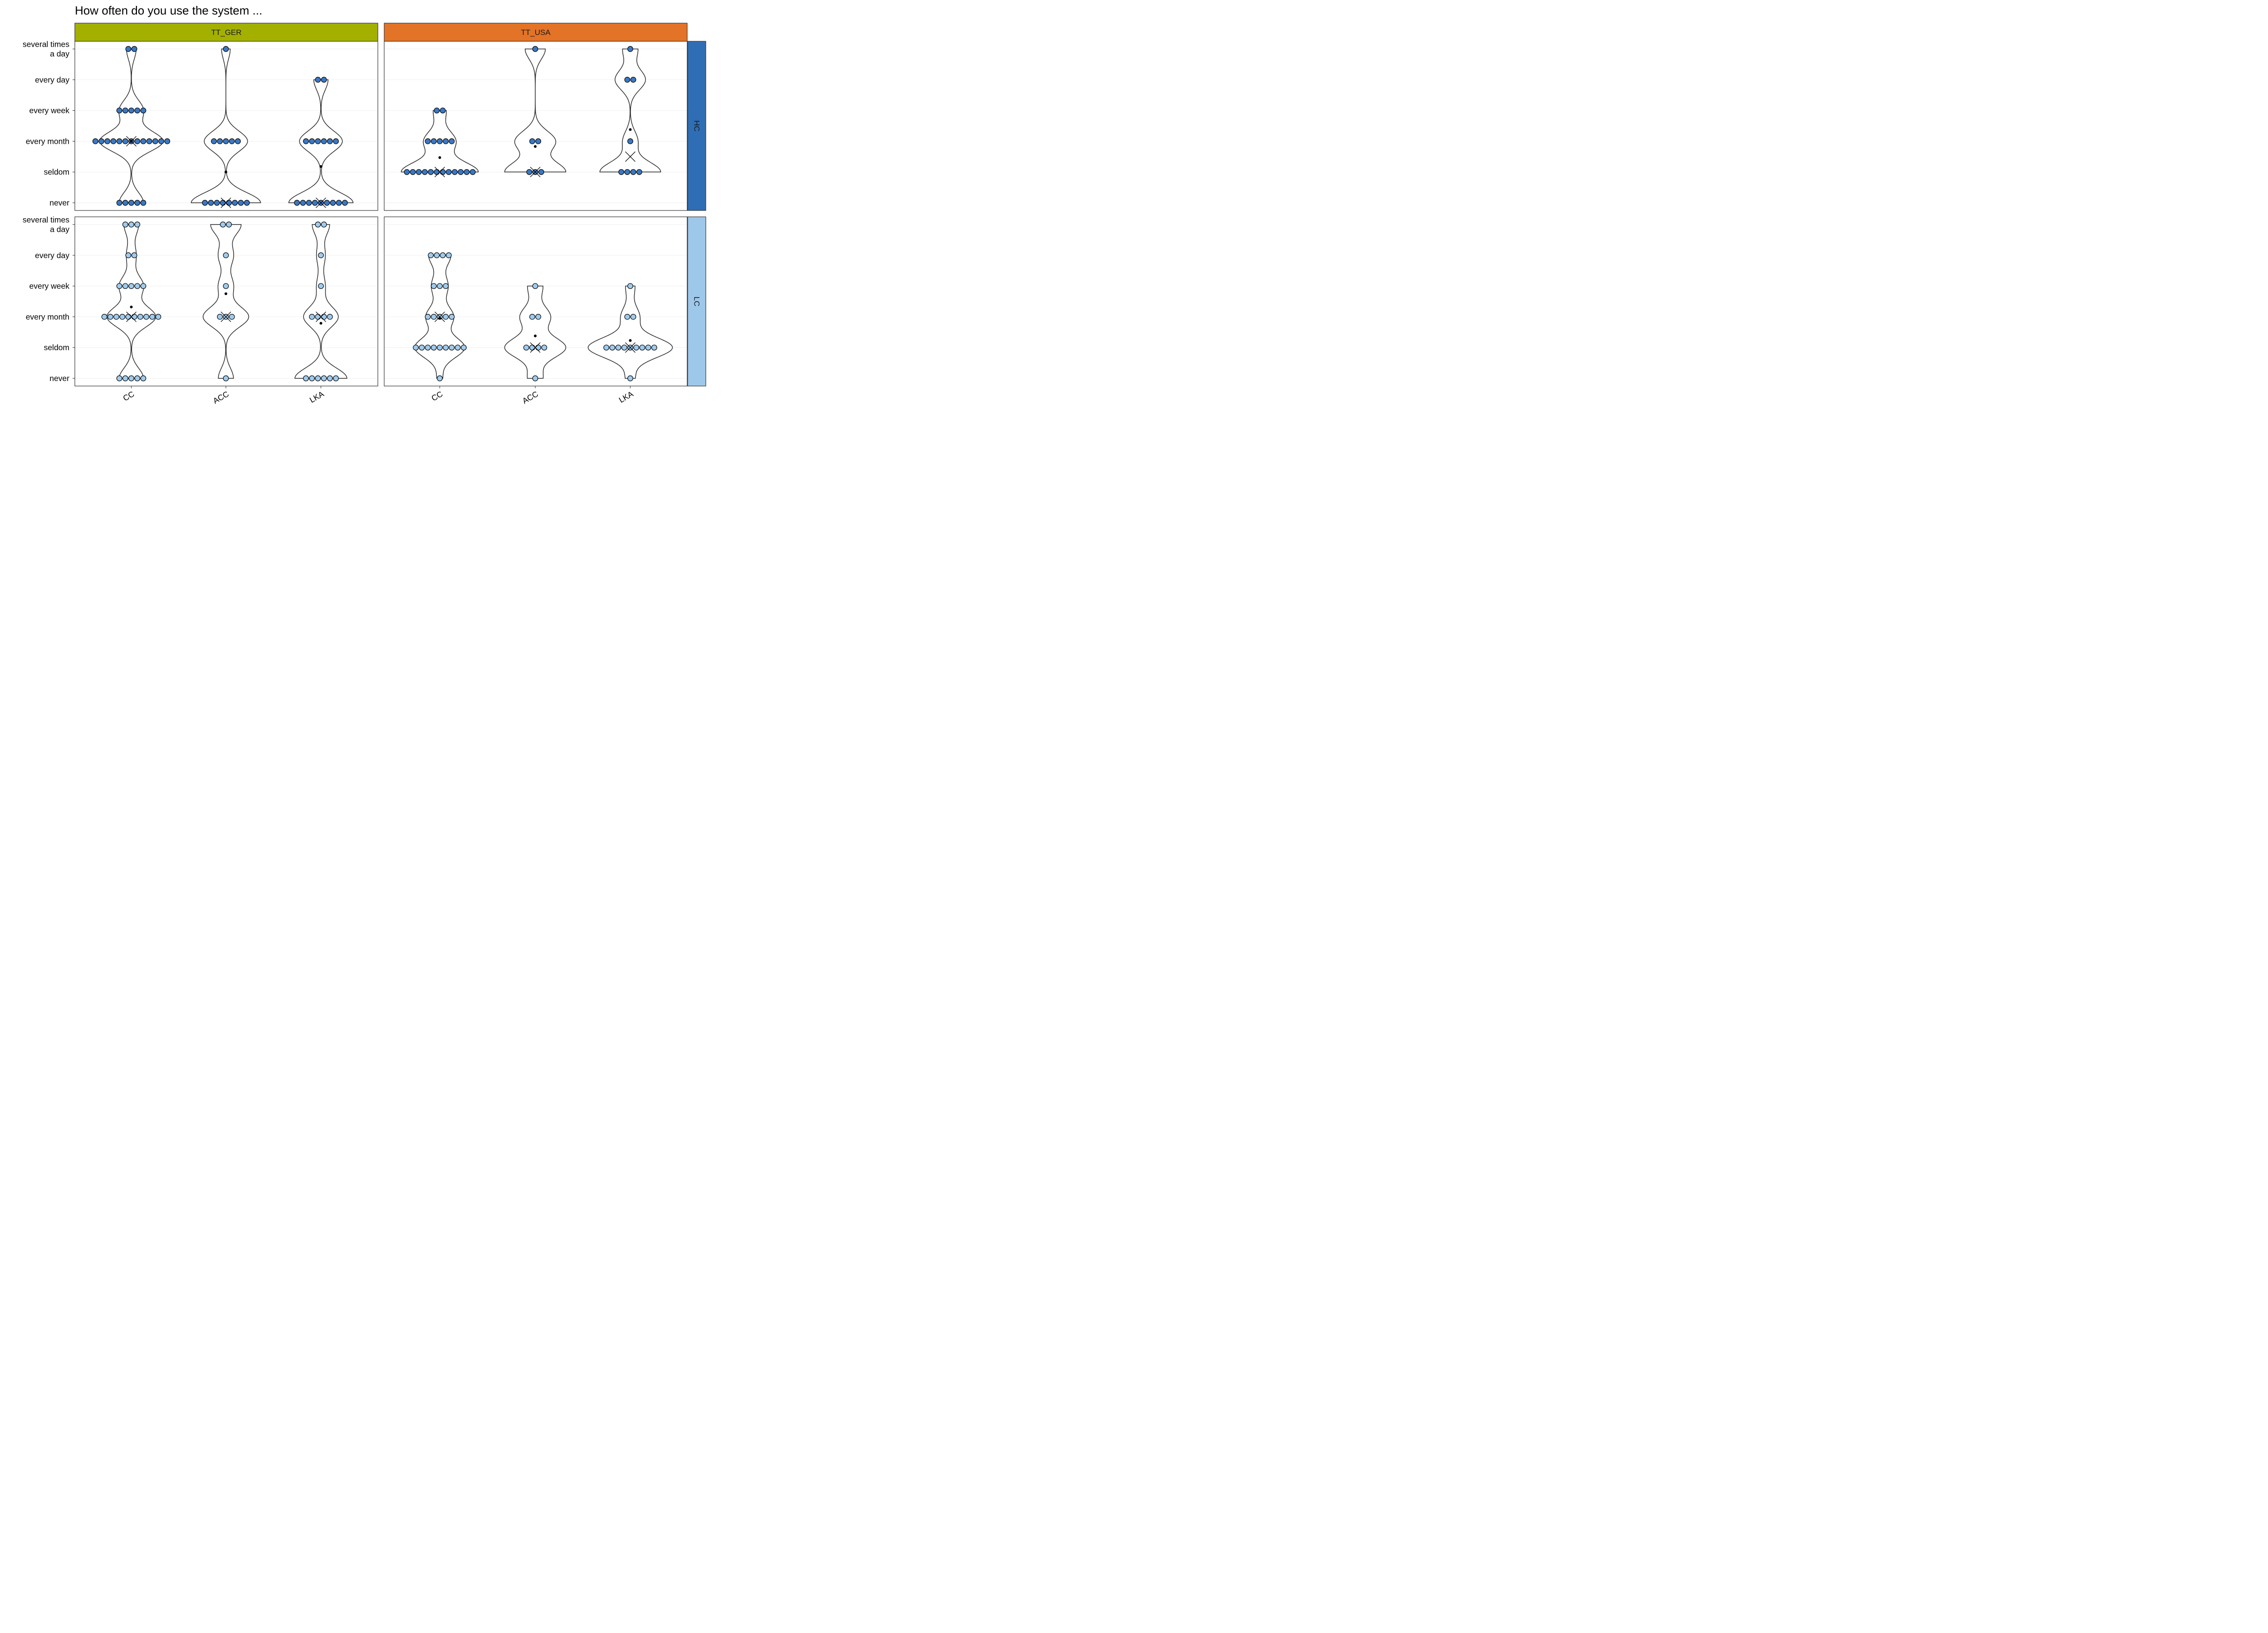 The height and width of the screenshot is (1633, 2268). Describe the element at coordinates (57, 347) in the screenshot. I see `y-tick-label: seldom` at that location.